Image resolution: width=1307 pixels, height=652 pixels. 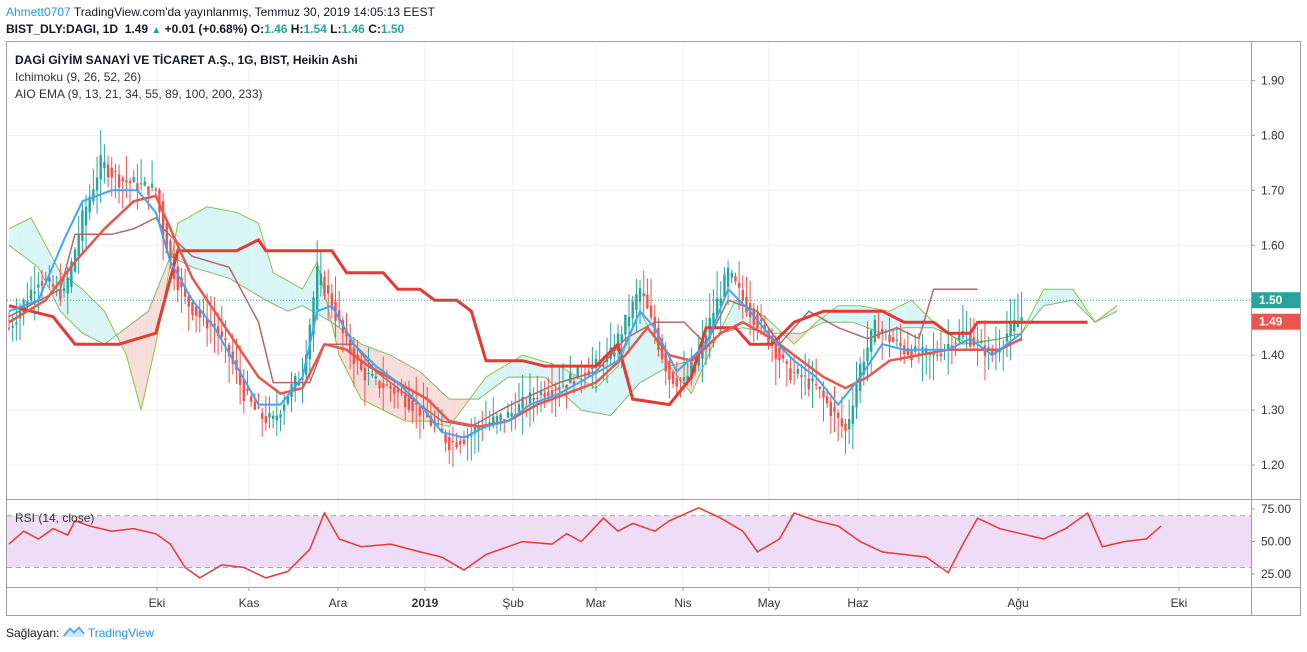 What do you see at coordinates (249, 603) in the screenshot?
I see `time-tick-label: Kas` at bounding box center [249, 603].